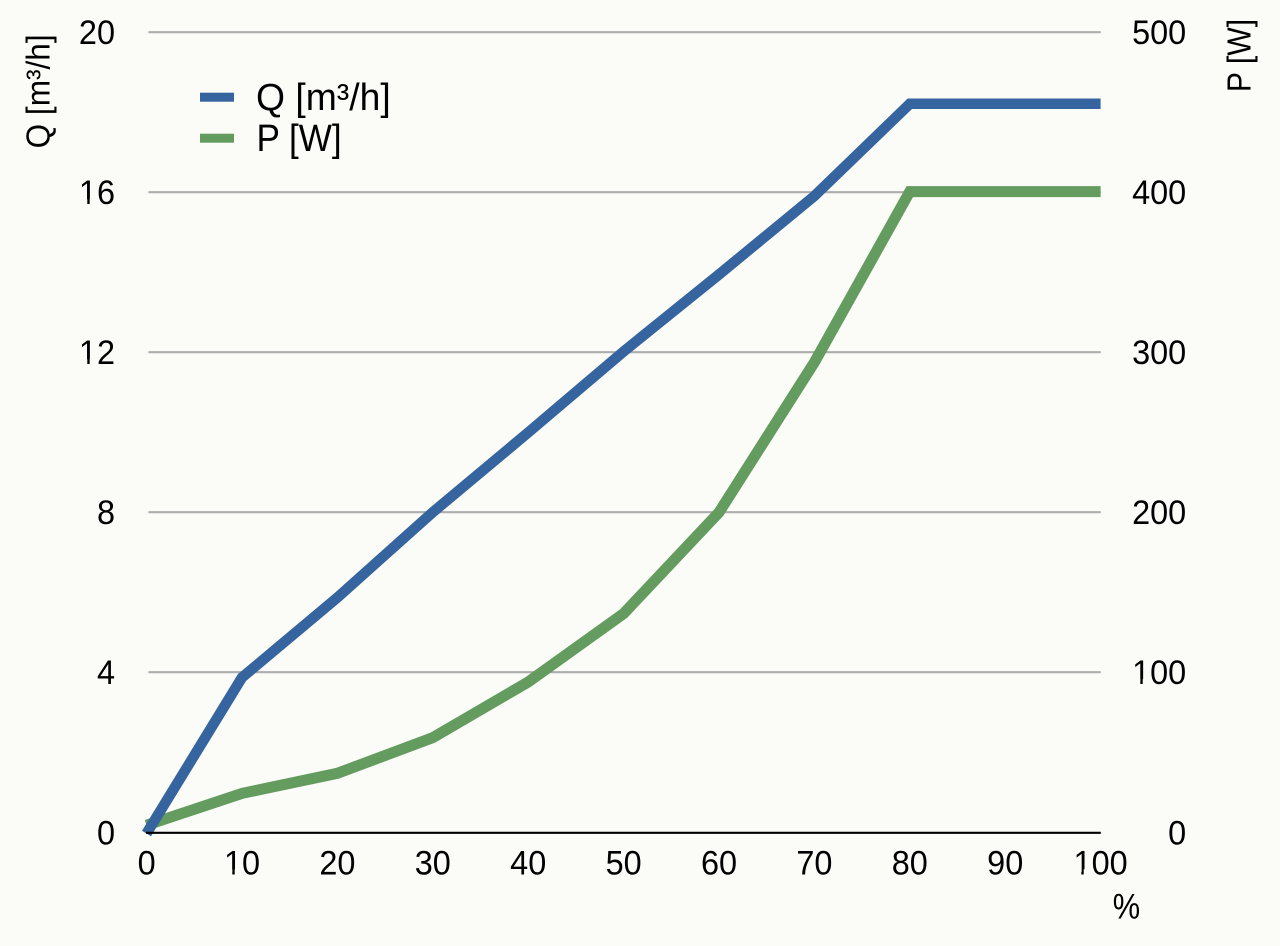 The width and height of the screenshot is (1280, 946). Describe the element at coordinates (106, 513) in the screenshot. I see `svg-text: 8` at that location.